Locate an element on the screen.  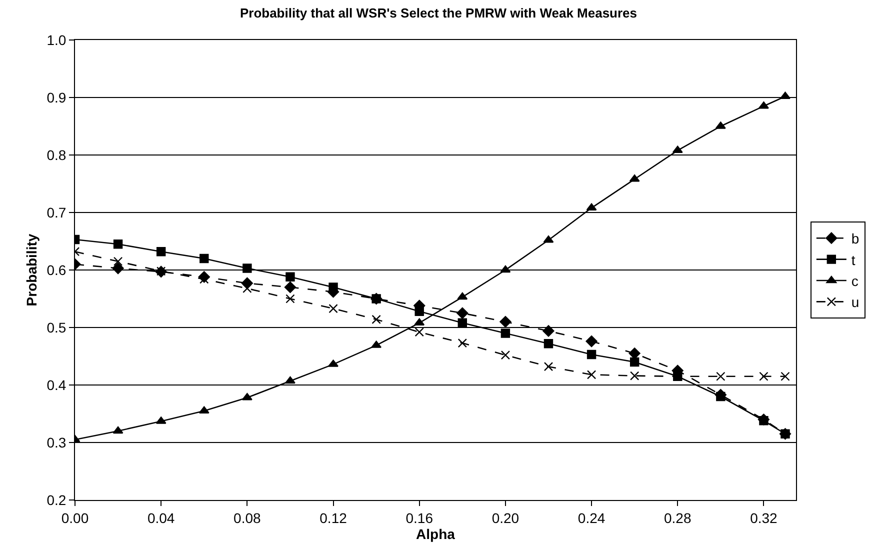
x-tick-label: 0.08 is located at coordinates (248, 518).